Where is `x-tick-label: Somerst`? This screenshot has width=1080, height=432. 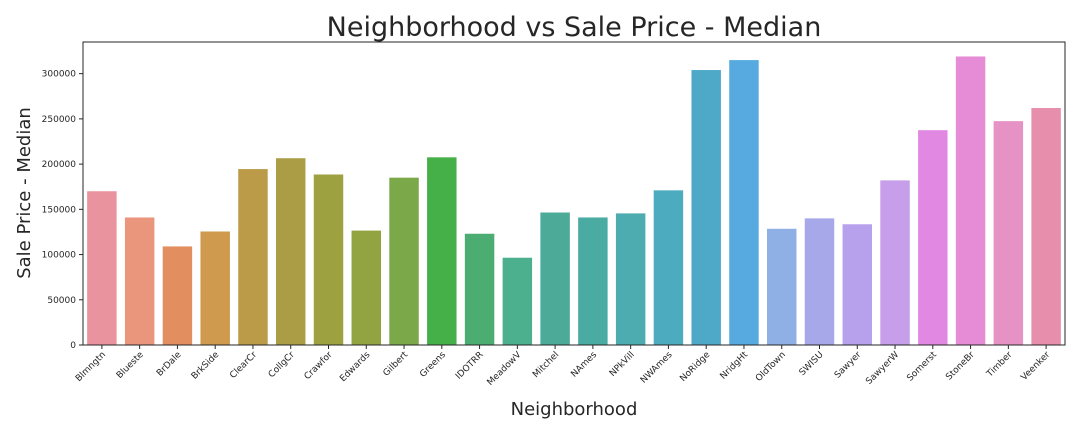 x-tick-label: Somerst is located at coordinates (922, 367).